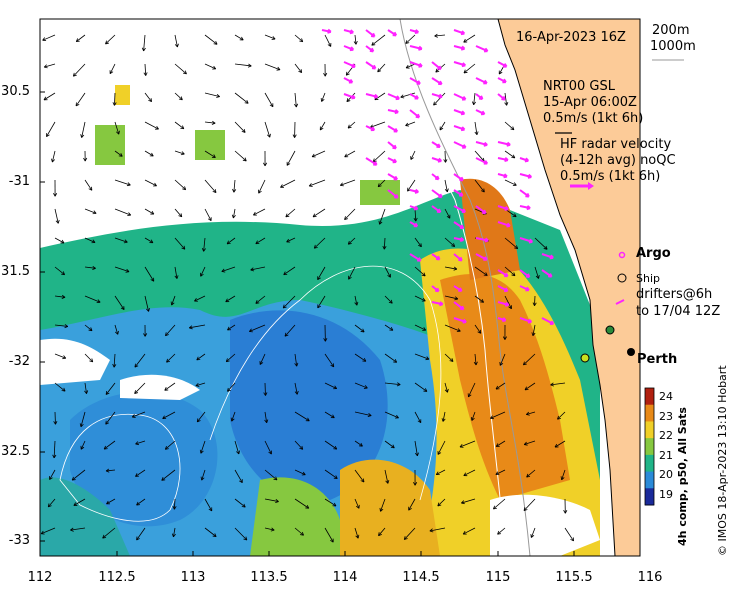 This screenshot has height=592, width=740. I want to click on hf-line-3: 0.5m/s (1kt 6h), so click(610, 176).